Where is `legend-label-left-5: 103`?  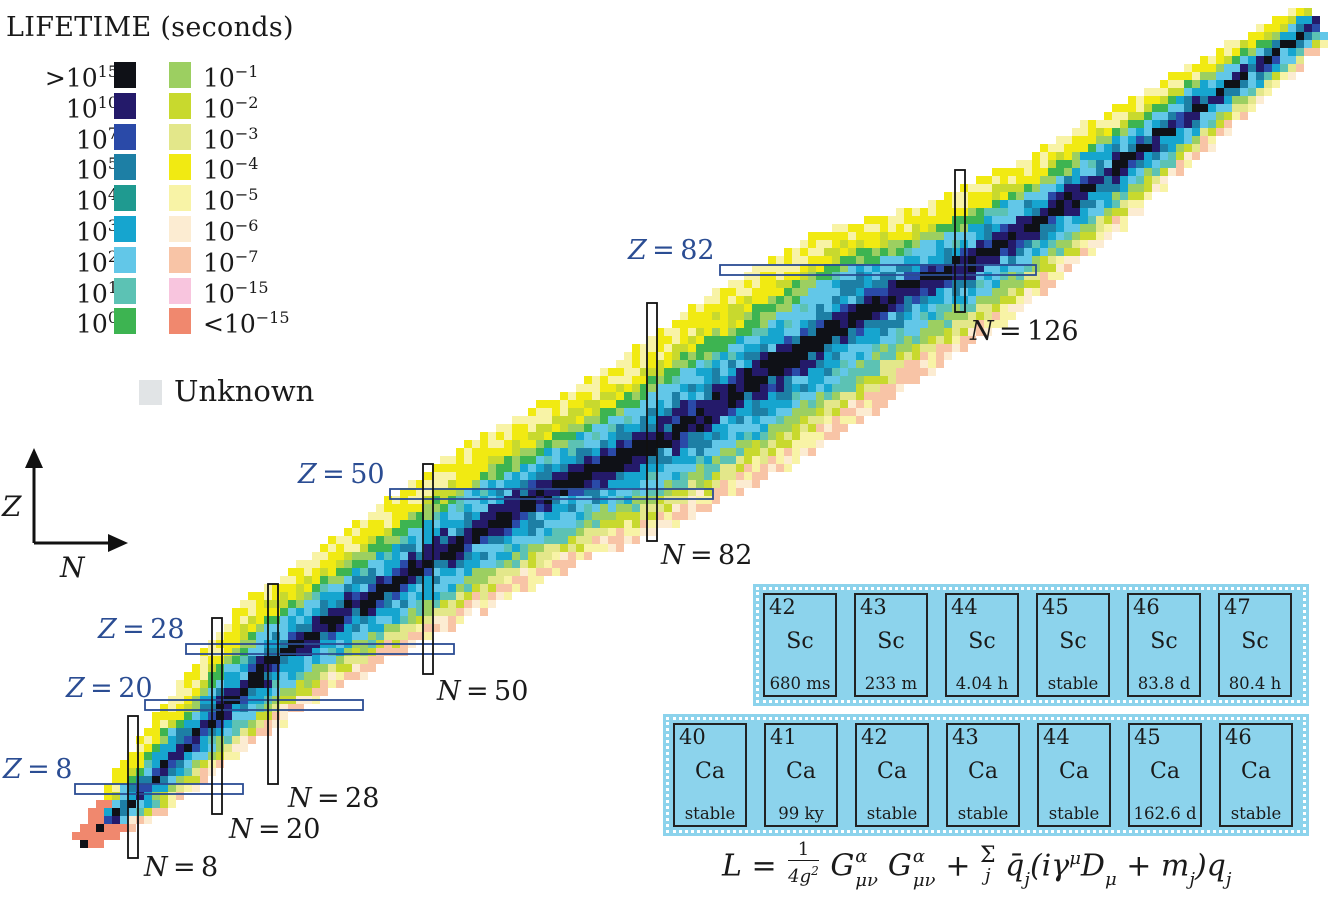 legend-label-left-5: 103 is located at coordinates (97, 231).